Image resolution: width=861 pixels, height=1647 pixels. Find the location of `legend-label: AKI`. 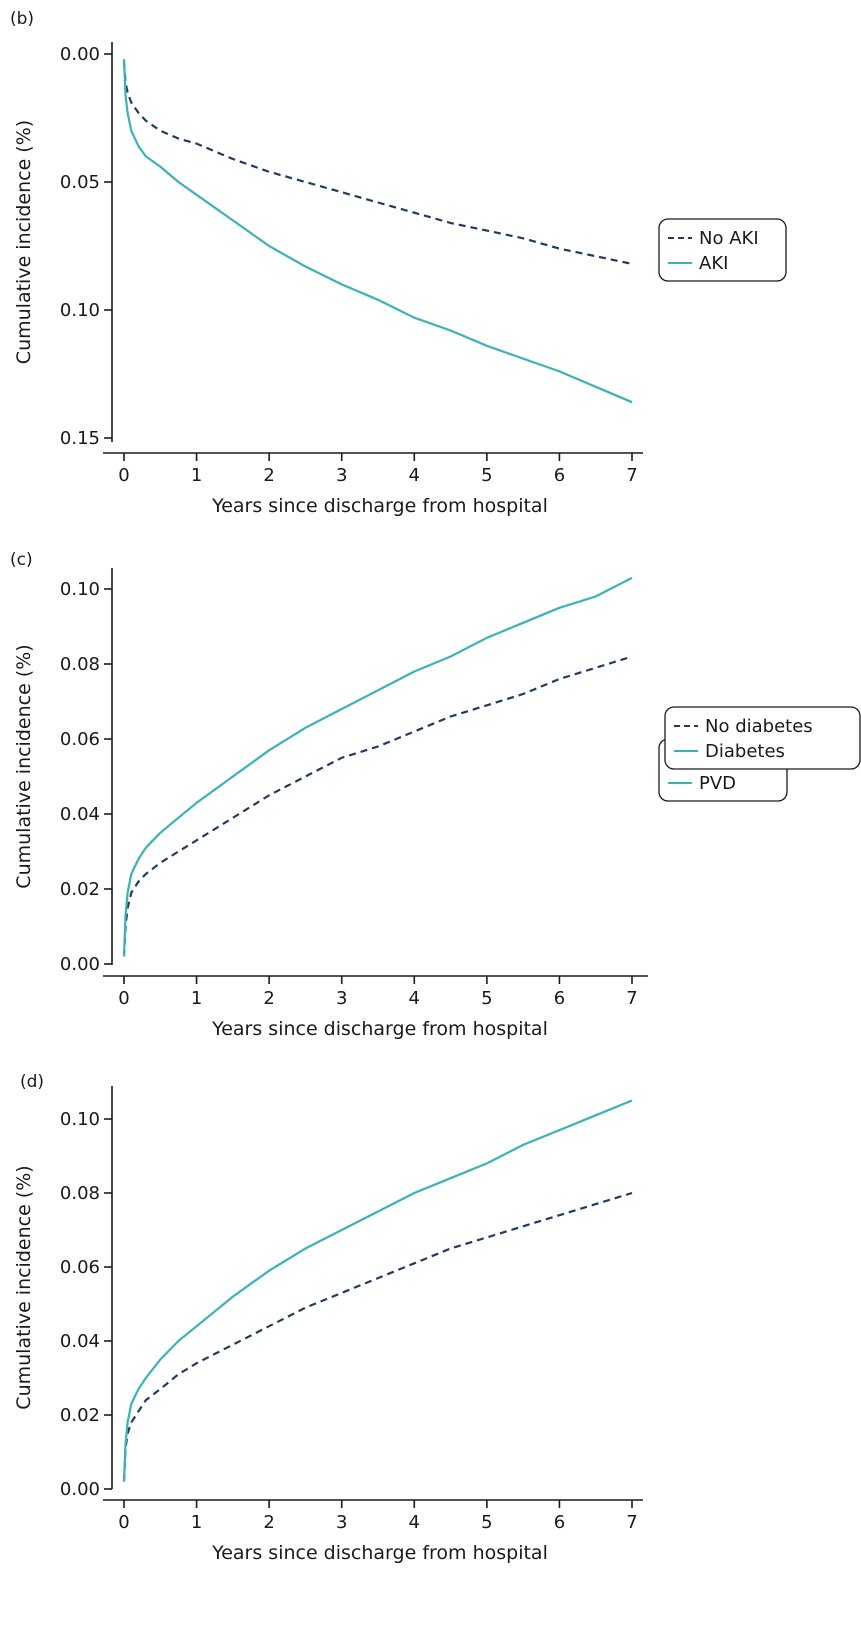

legend-label: AKI is located at coordinates (713, 263).